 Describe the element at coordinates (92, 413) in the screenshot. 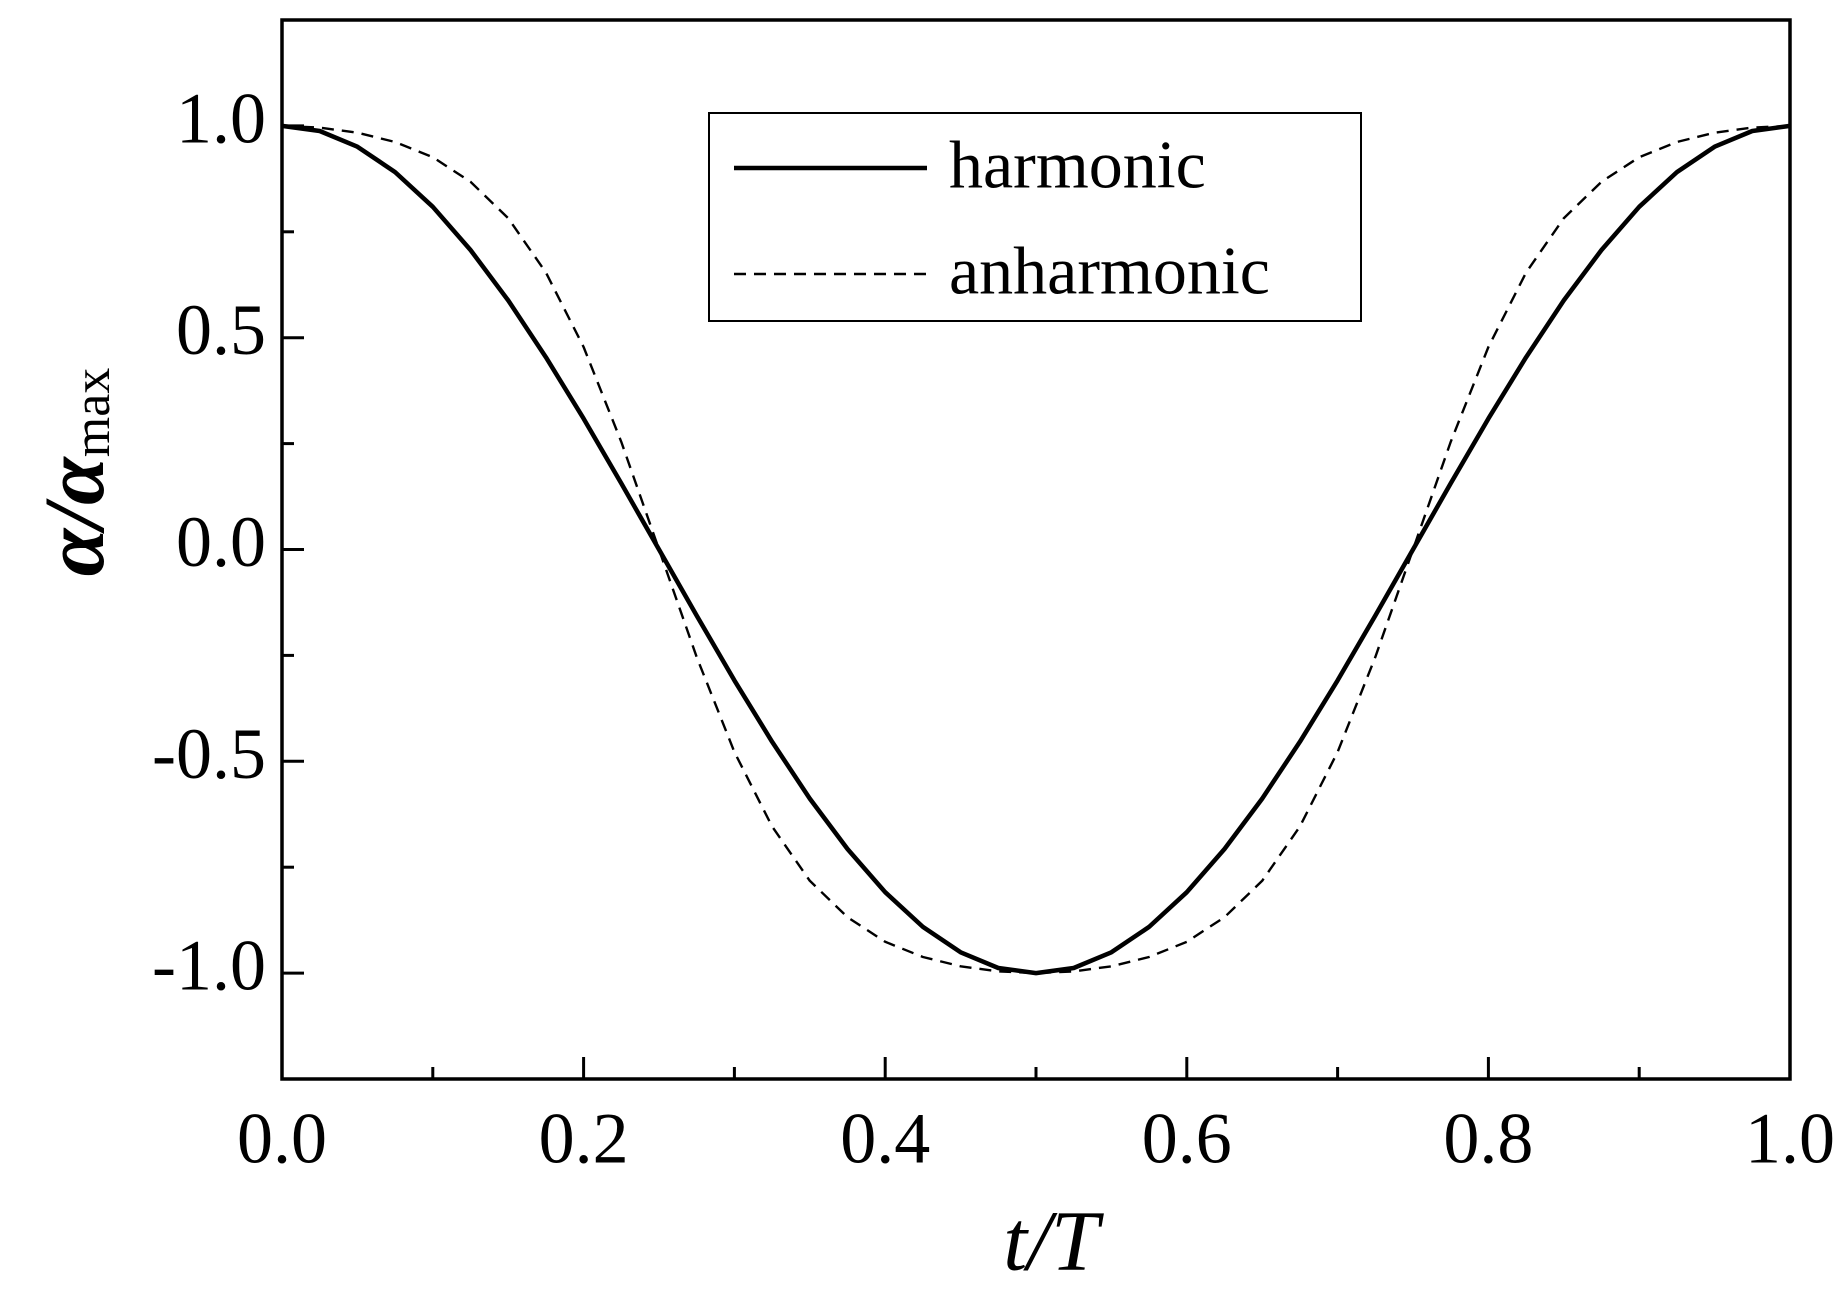

I see `y-axis-title-subscript: max` at that location.